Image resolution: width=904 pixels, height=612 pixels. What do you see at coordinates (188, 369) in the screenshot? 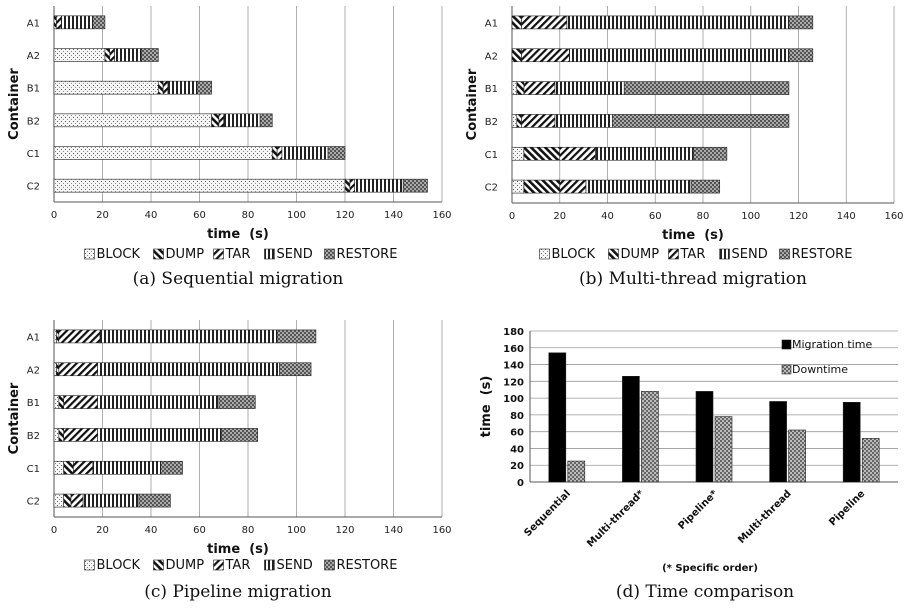
I see `bar-a2-send` at bounding box center [188, 369].